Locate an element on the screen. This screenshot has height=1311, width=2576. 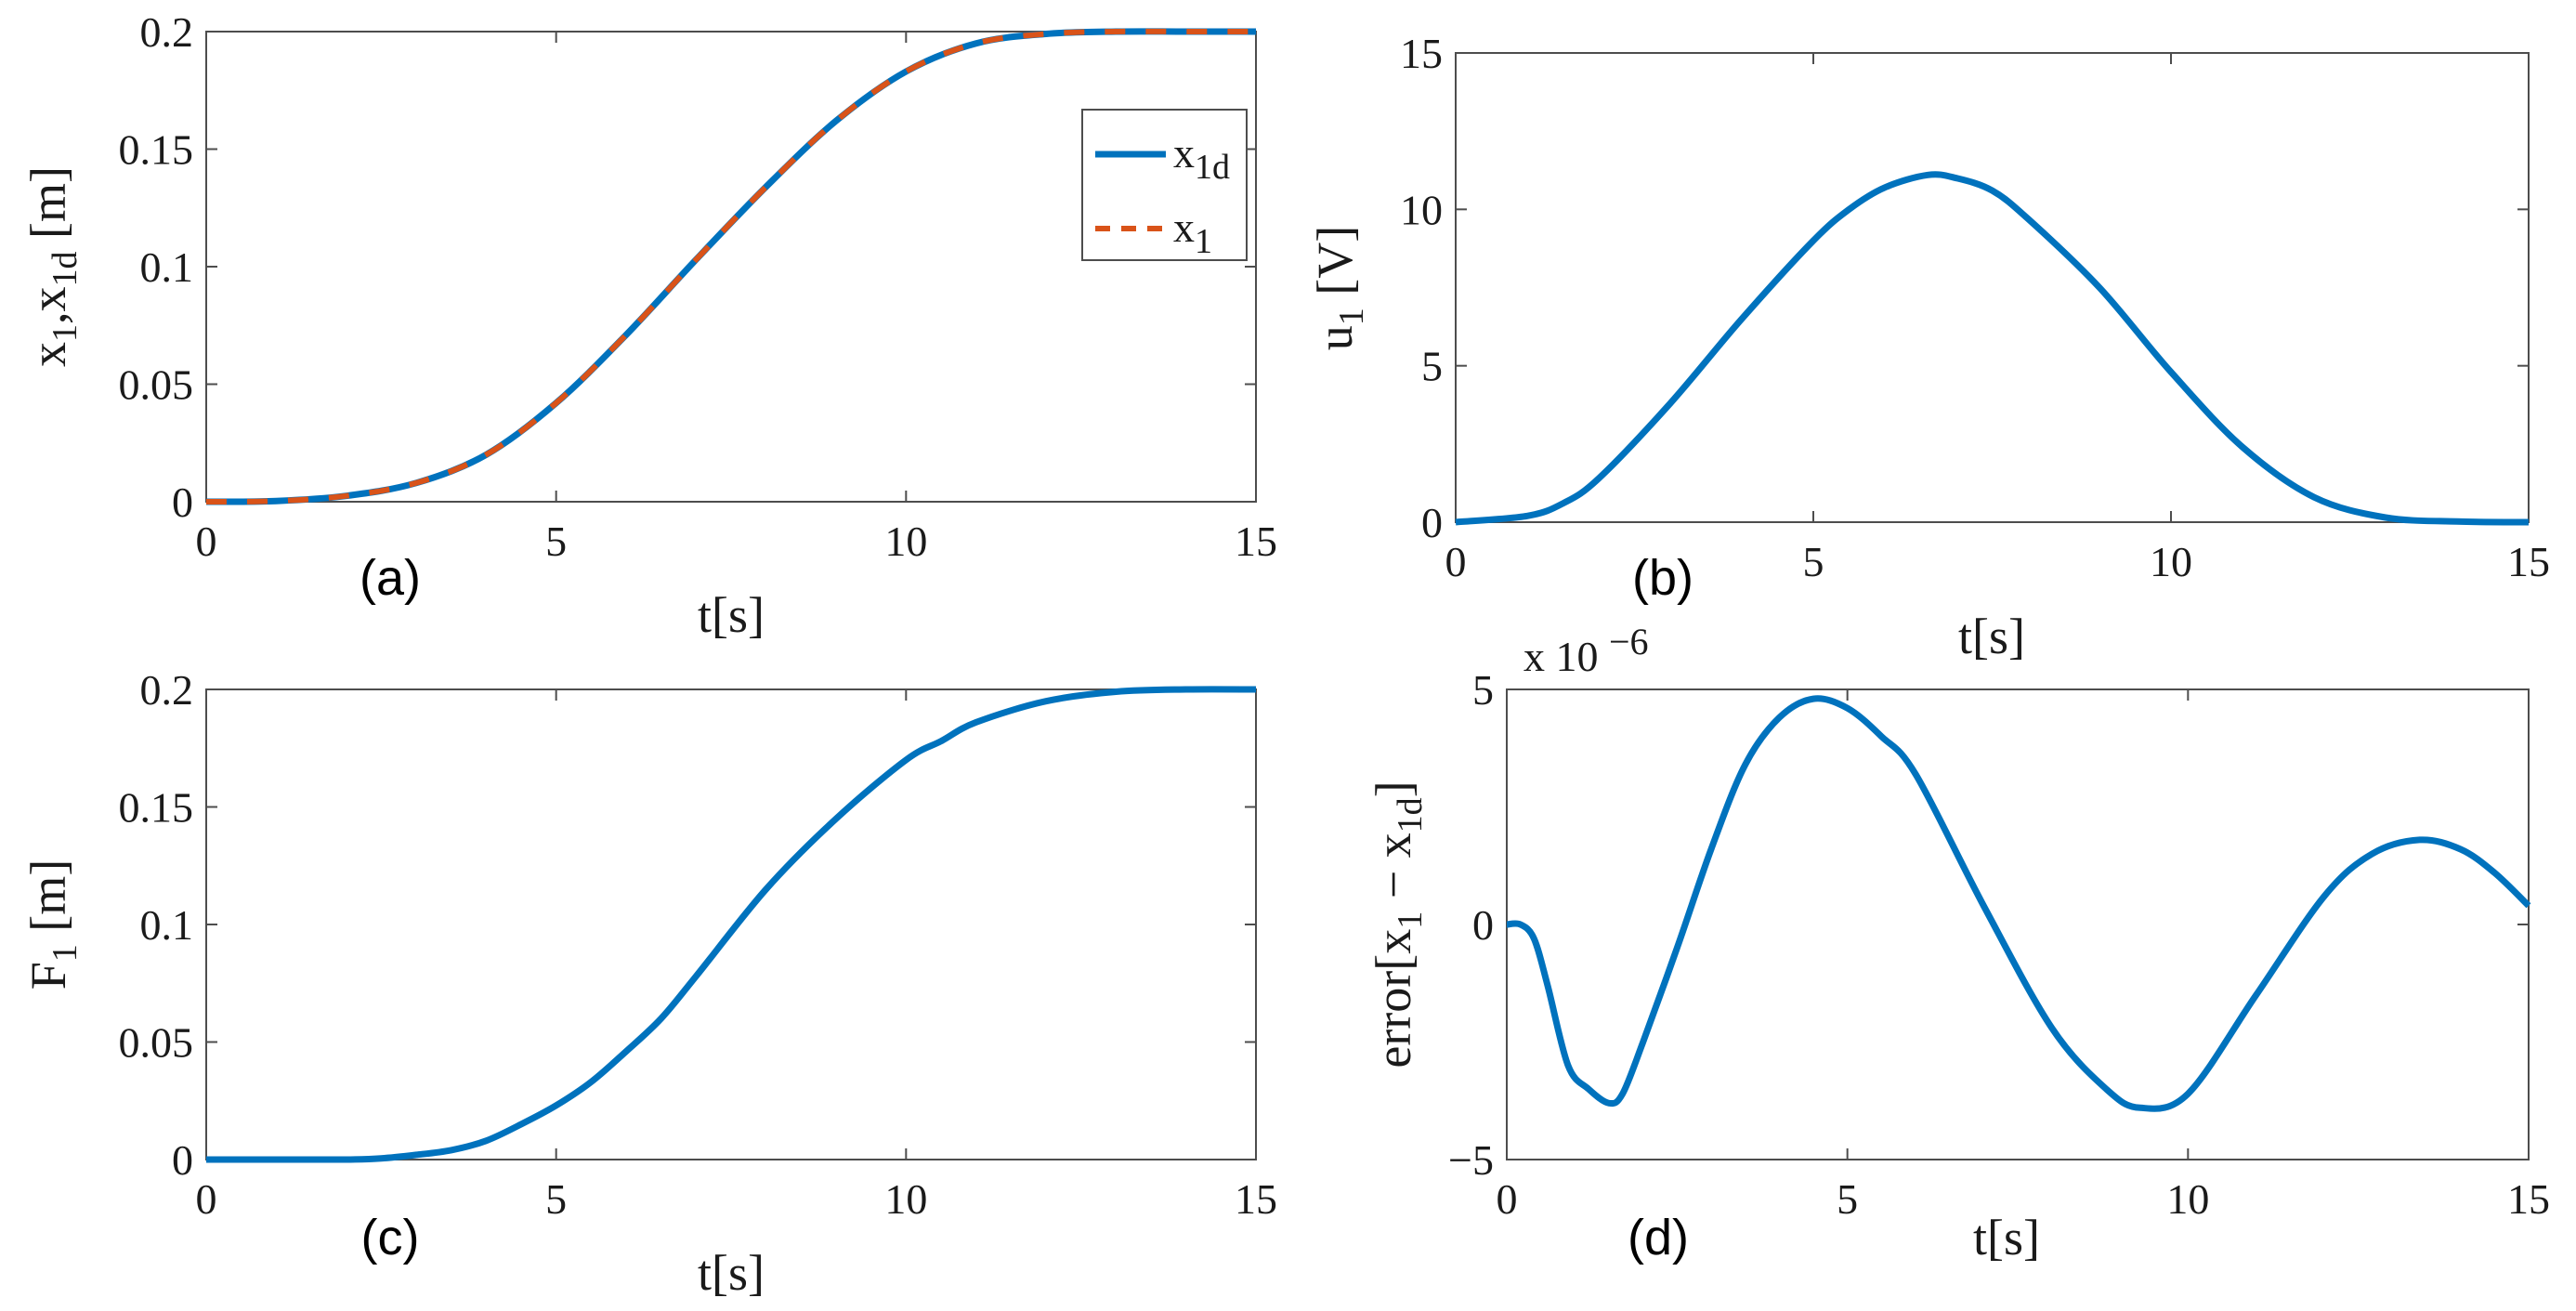
y-axis-label: u1 [V] is located at coordinates (1339, 288).